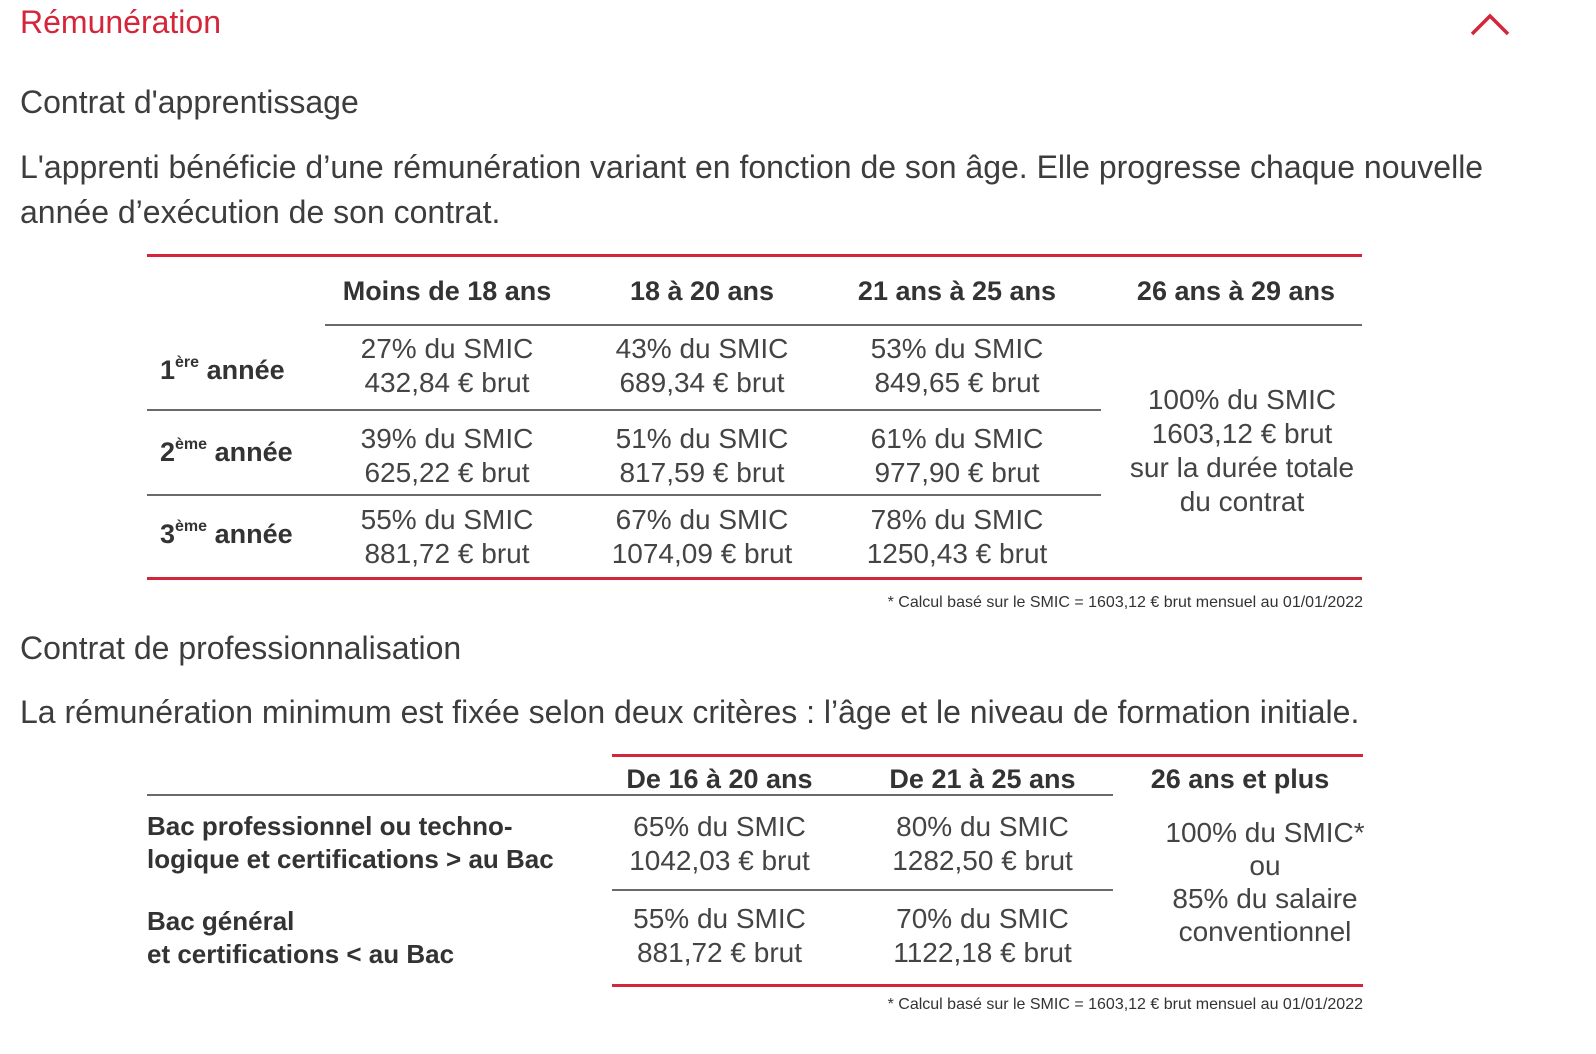  Describe the element at coordinates (957, 455) in the screenshot. I see `table-cell: 61% du SMIC 977,90 € brut` at that location.